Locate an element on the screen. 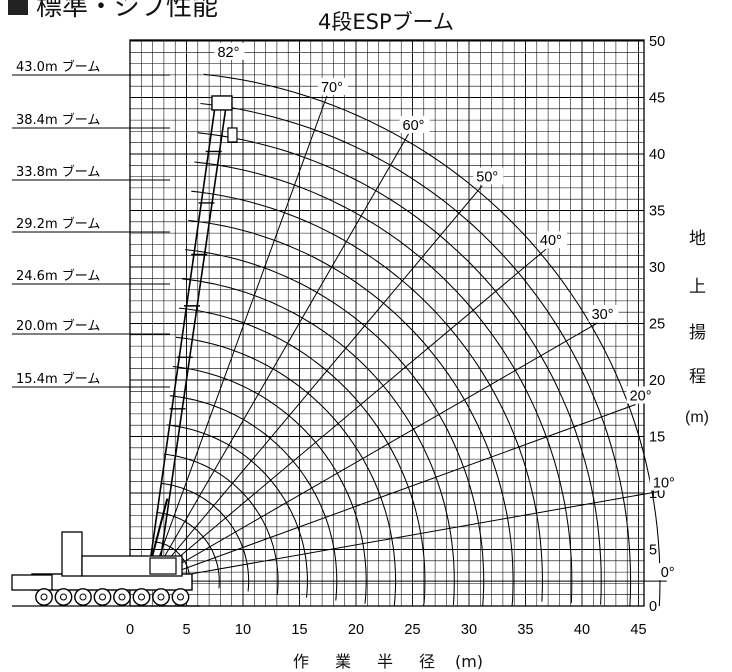 The image size is (732, 672). x-axis-label-char-4: 径 is located at coordinates (426, 661).